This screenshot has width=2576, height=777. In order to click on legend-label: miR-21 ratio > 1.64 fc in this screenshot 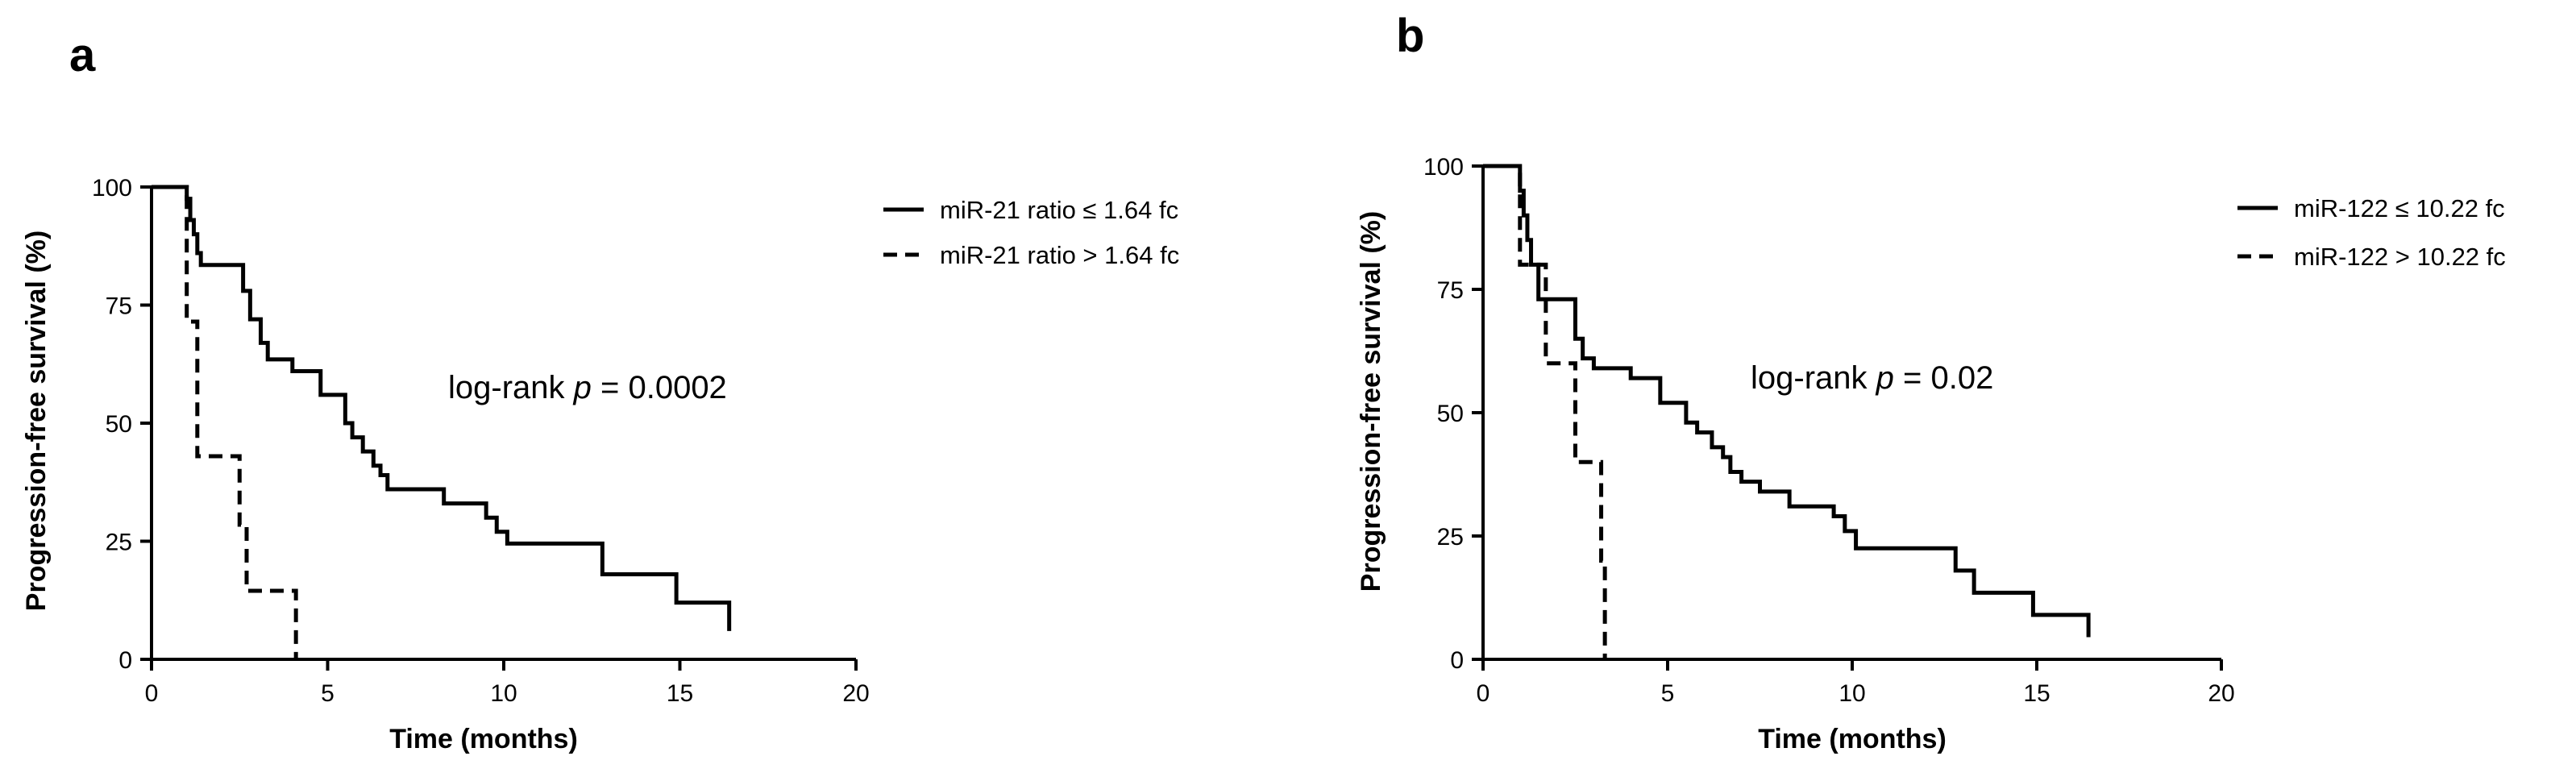, I will do `click(1059, 255)`.